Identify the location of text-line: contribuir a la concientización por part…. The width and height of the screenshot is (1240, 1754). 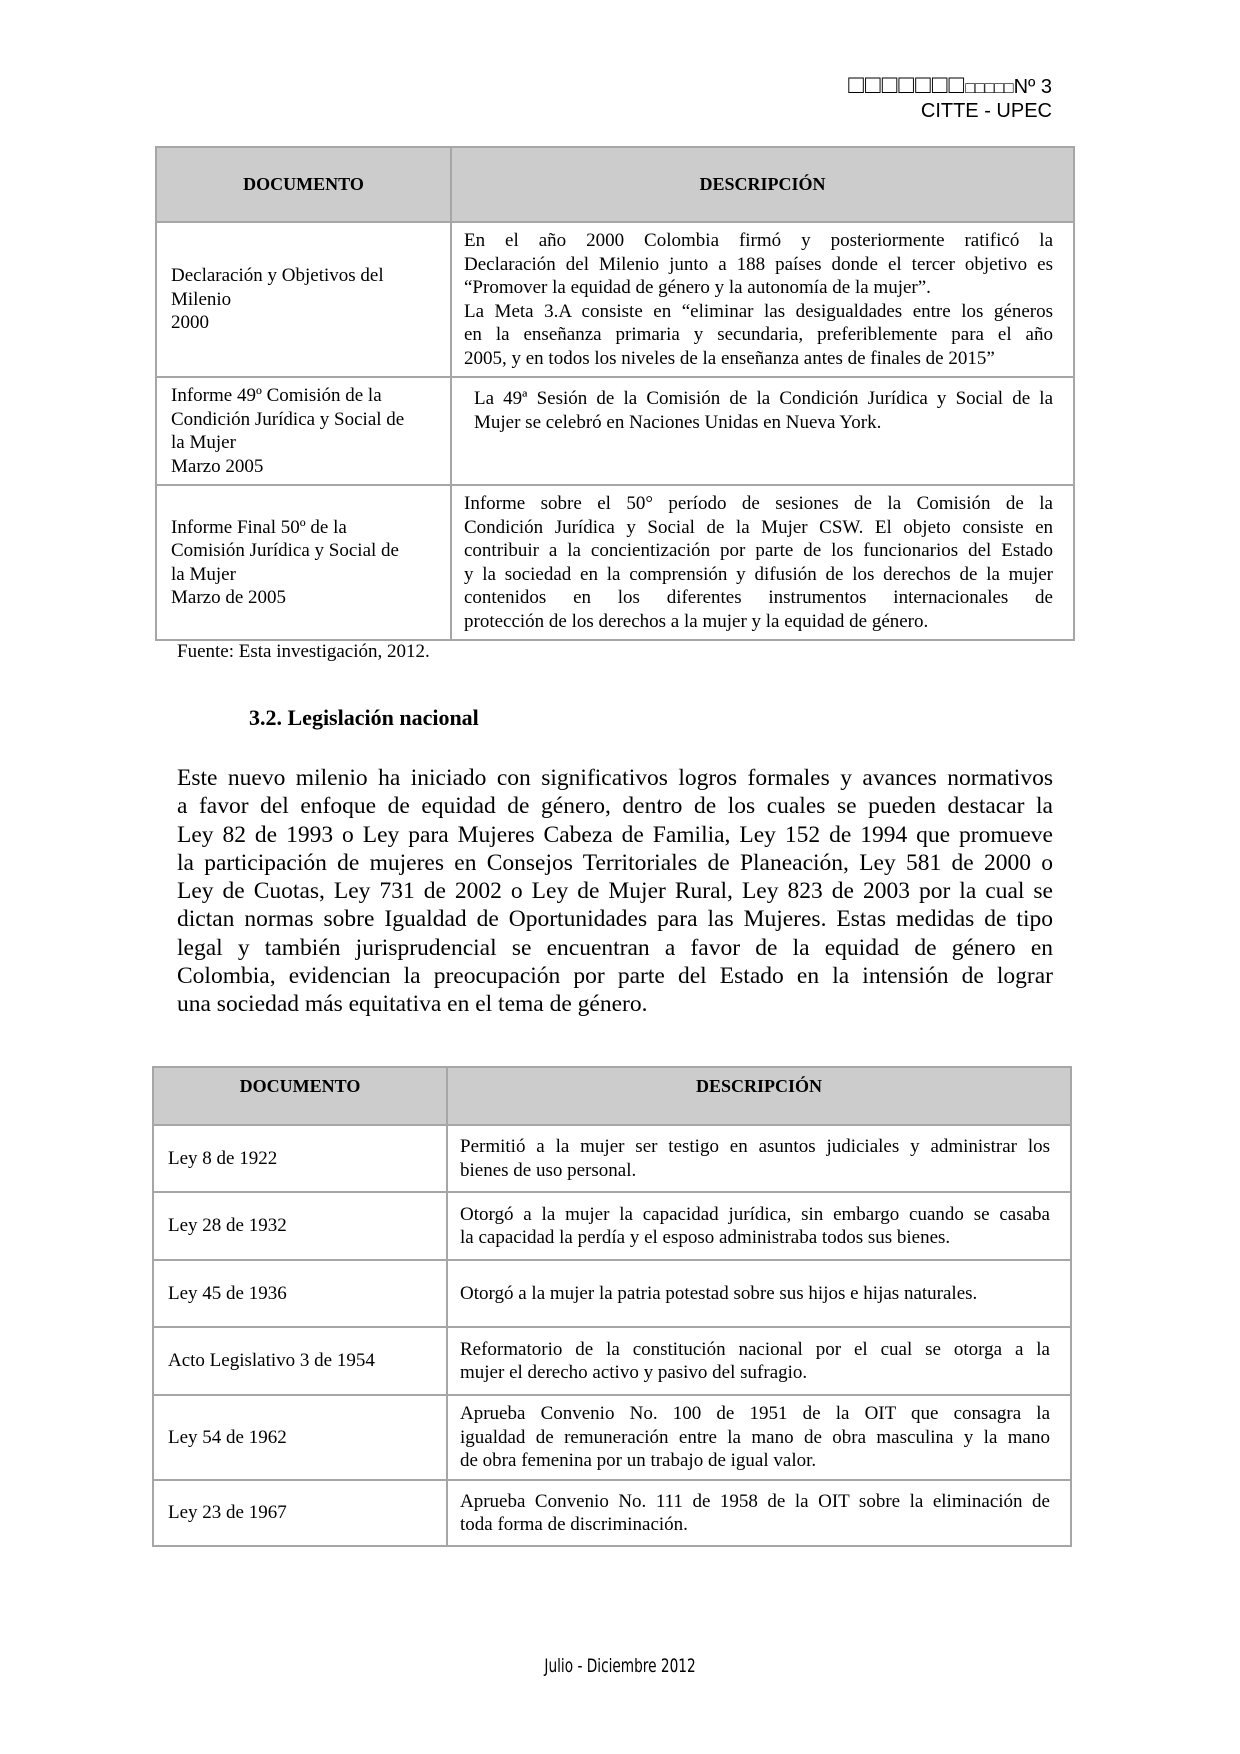
(758, 550).